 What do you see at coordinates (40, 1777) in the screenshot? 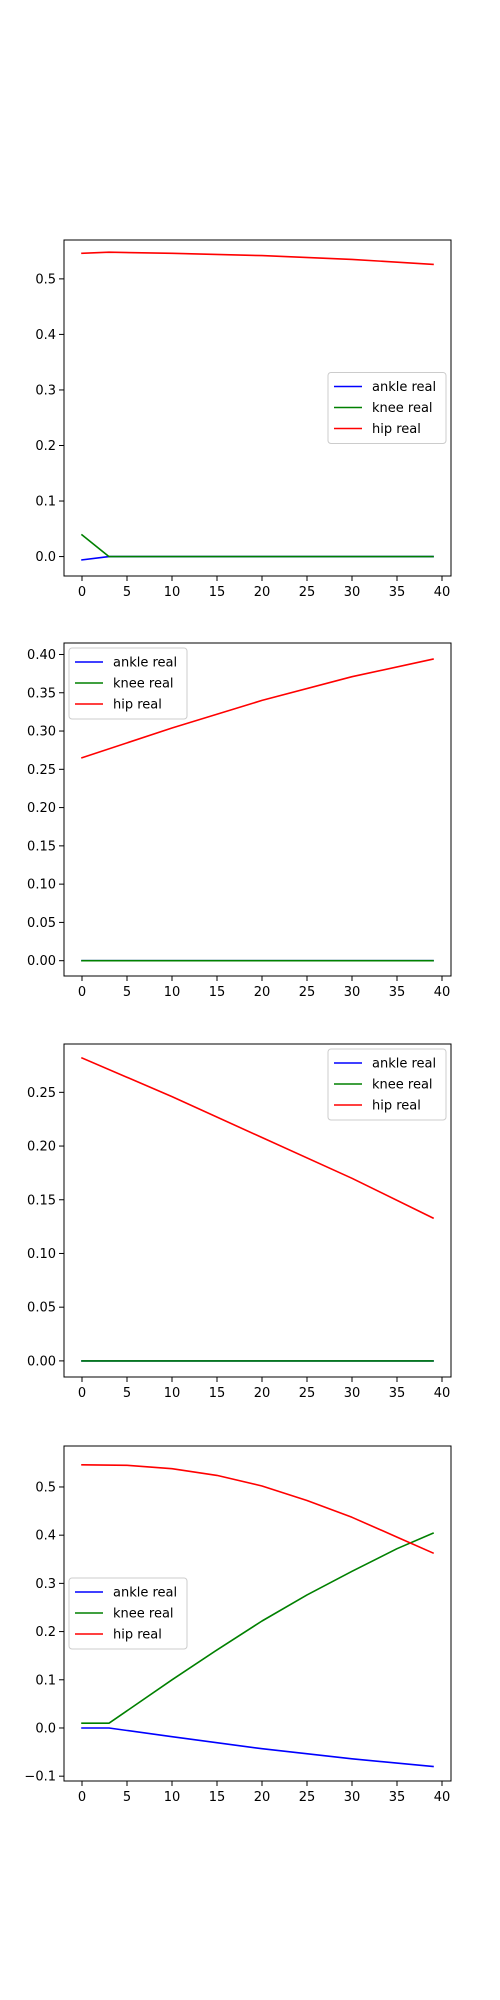
I see `y-tick-label: −0.1` at bounding box center [40, 1777].